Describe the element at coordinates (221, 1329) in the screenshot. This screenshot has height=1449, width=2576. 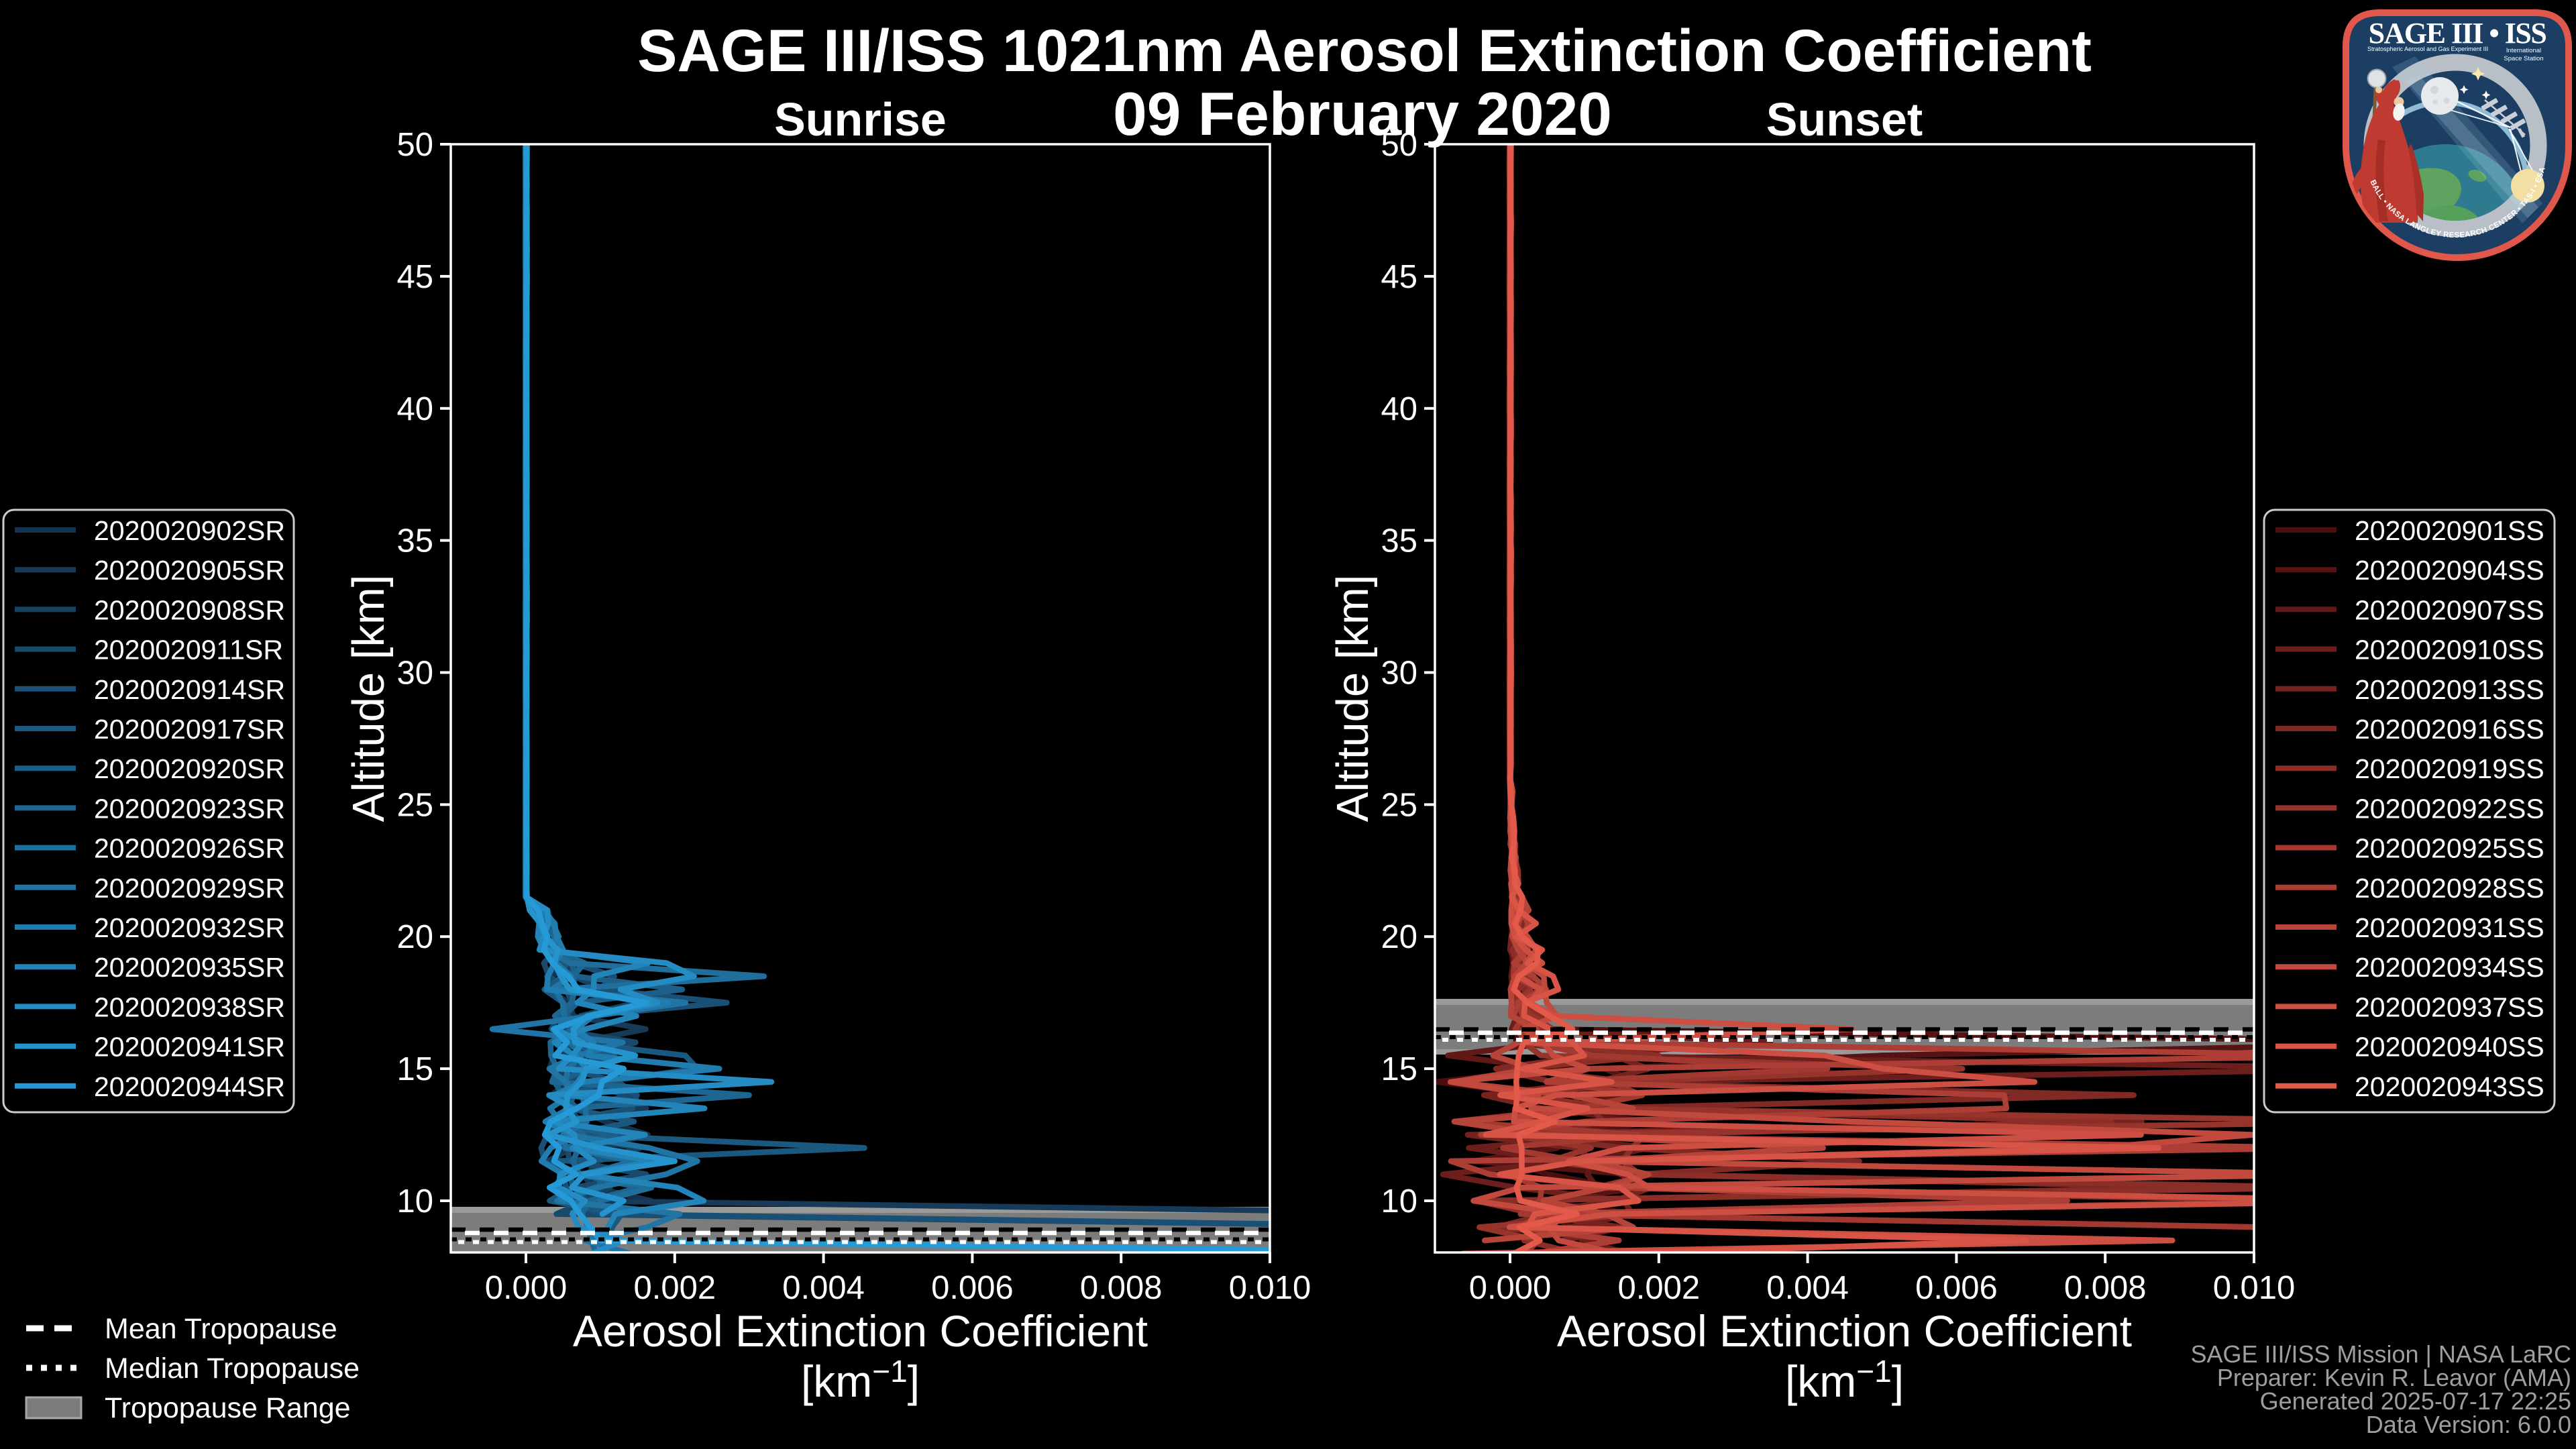
I see `svg-text: Mean Tropopause` at that location.